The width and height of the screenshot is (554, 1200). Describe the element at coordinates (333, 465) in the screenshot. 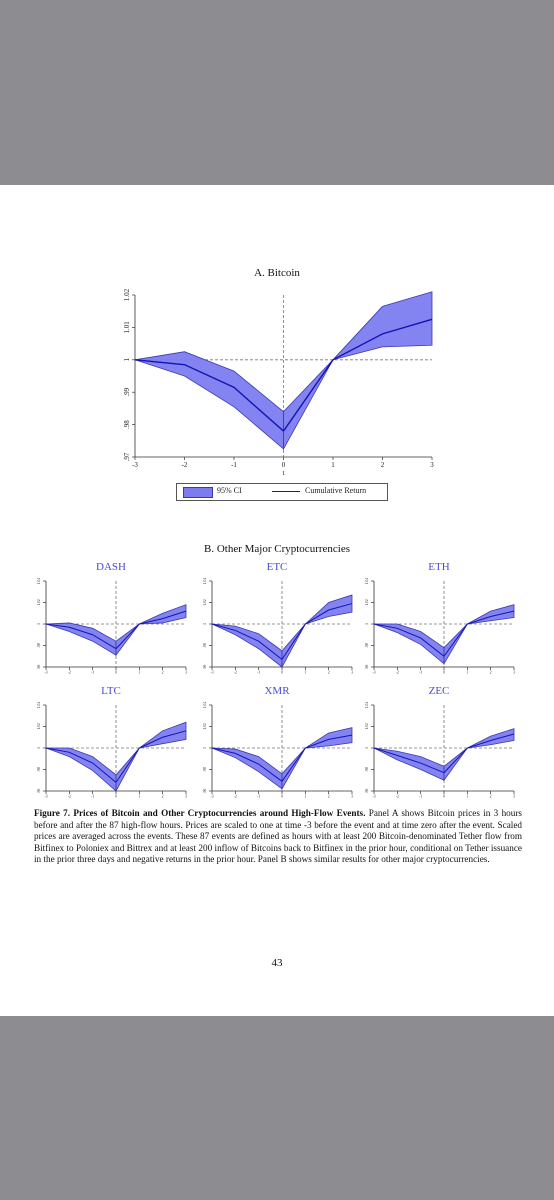

I see `panel-a-xtick-label-4: 1` at that location.